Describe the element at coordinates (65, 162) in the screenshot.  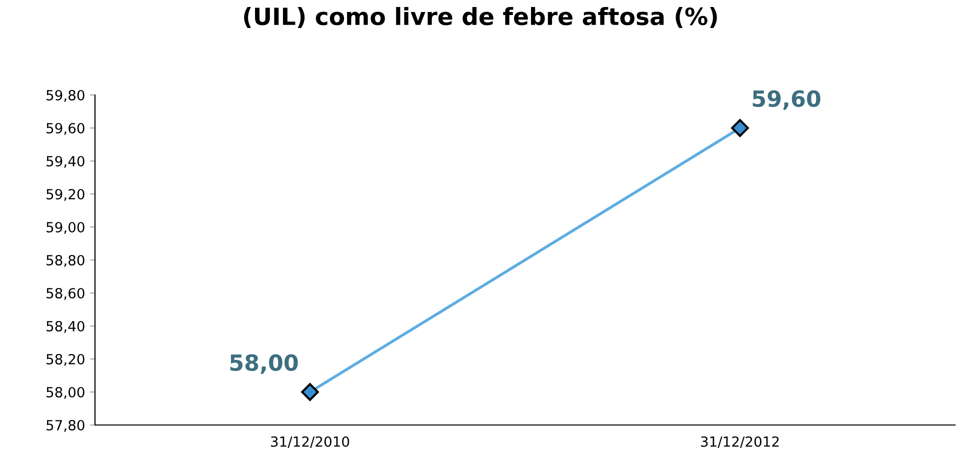
I see `y-tick-label: 59,40` at that location.